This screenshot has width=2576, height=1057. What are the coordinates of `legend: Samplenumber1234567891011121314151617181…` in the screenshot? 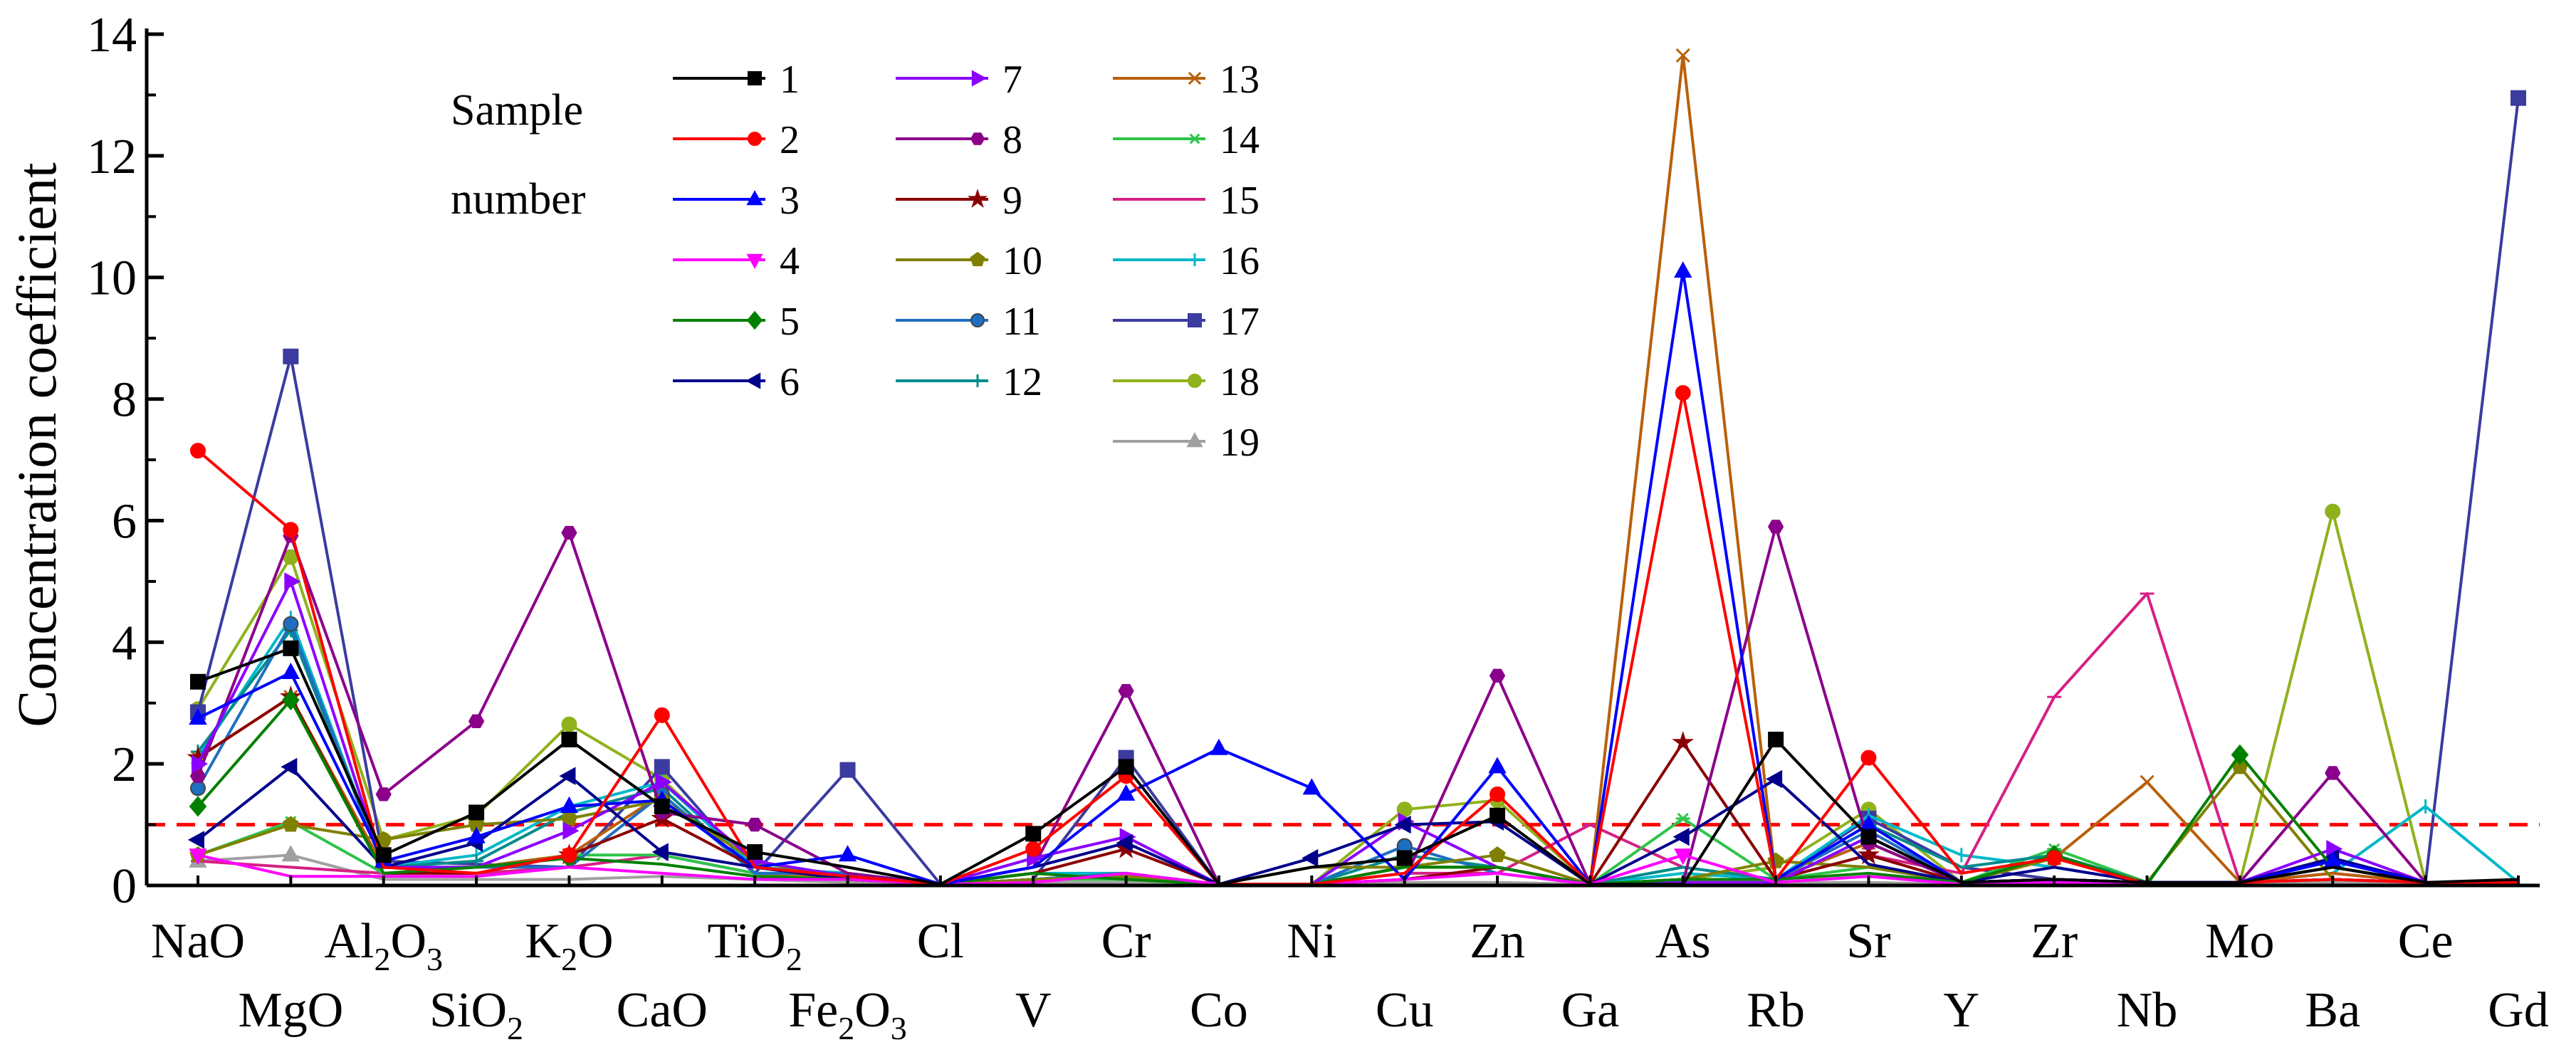 It's located at (855, 261).